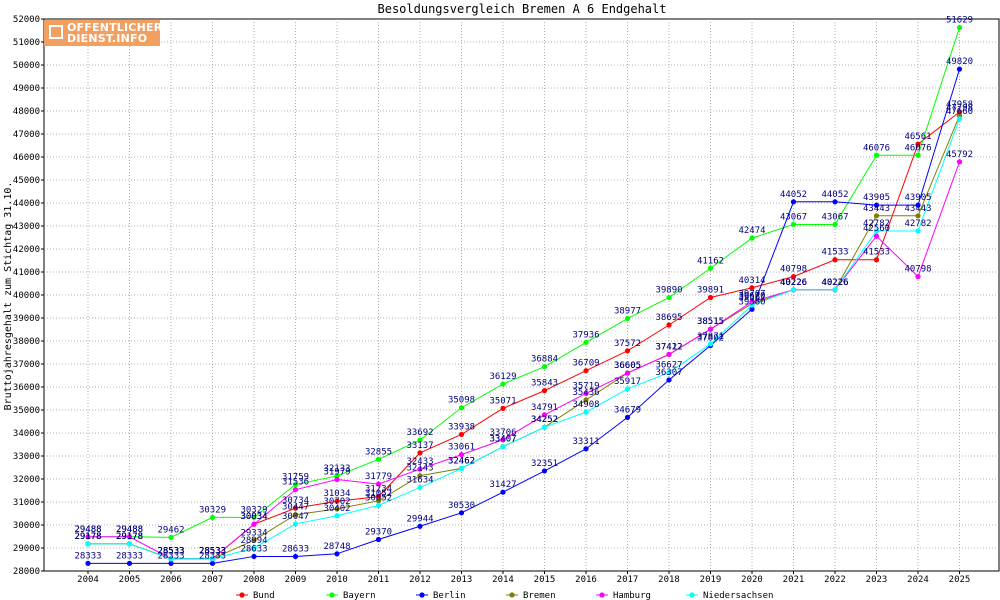  Describe the element at coordinates (834, 217) in the screenshot. I see `data-label: 43067` at that location.